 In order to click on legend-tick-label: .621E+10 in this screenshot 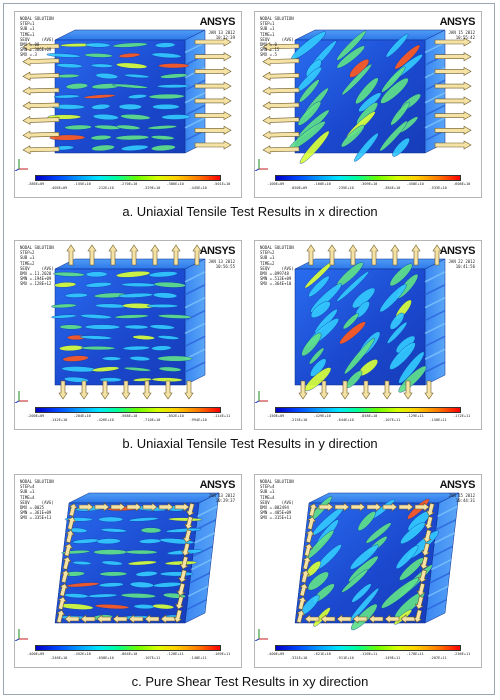, I will do `click(322, 654)`.